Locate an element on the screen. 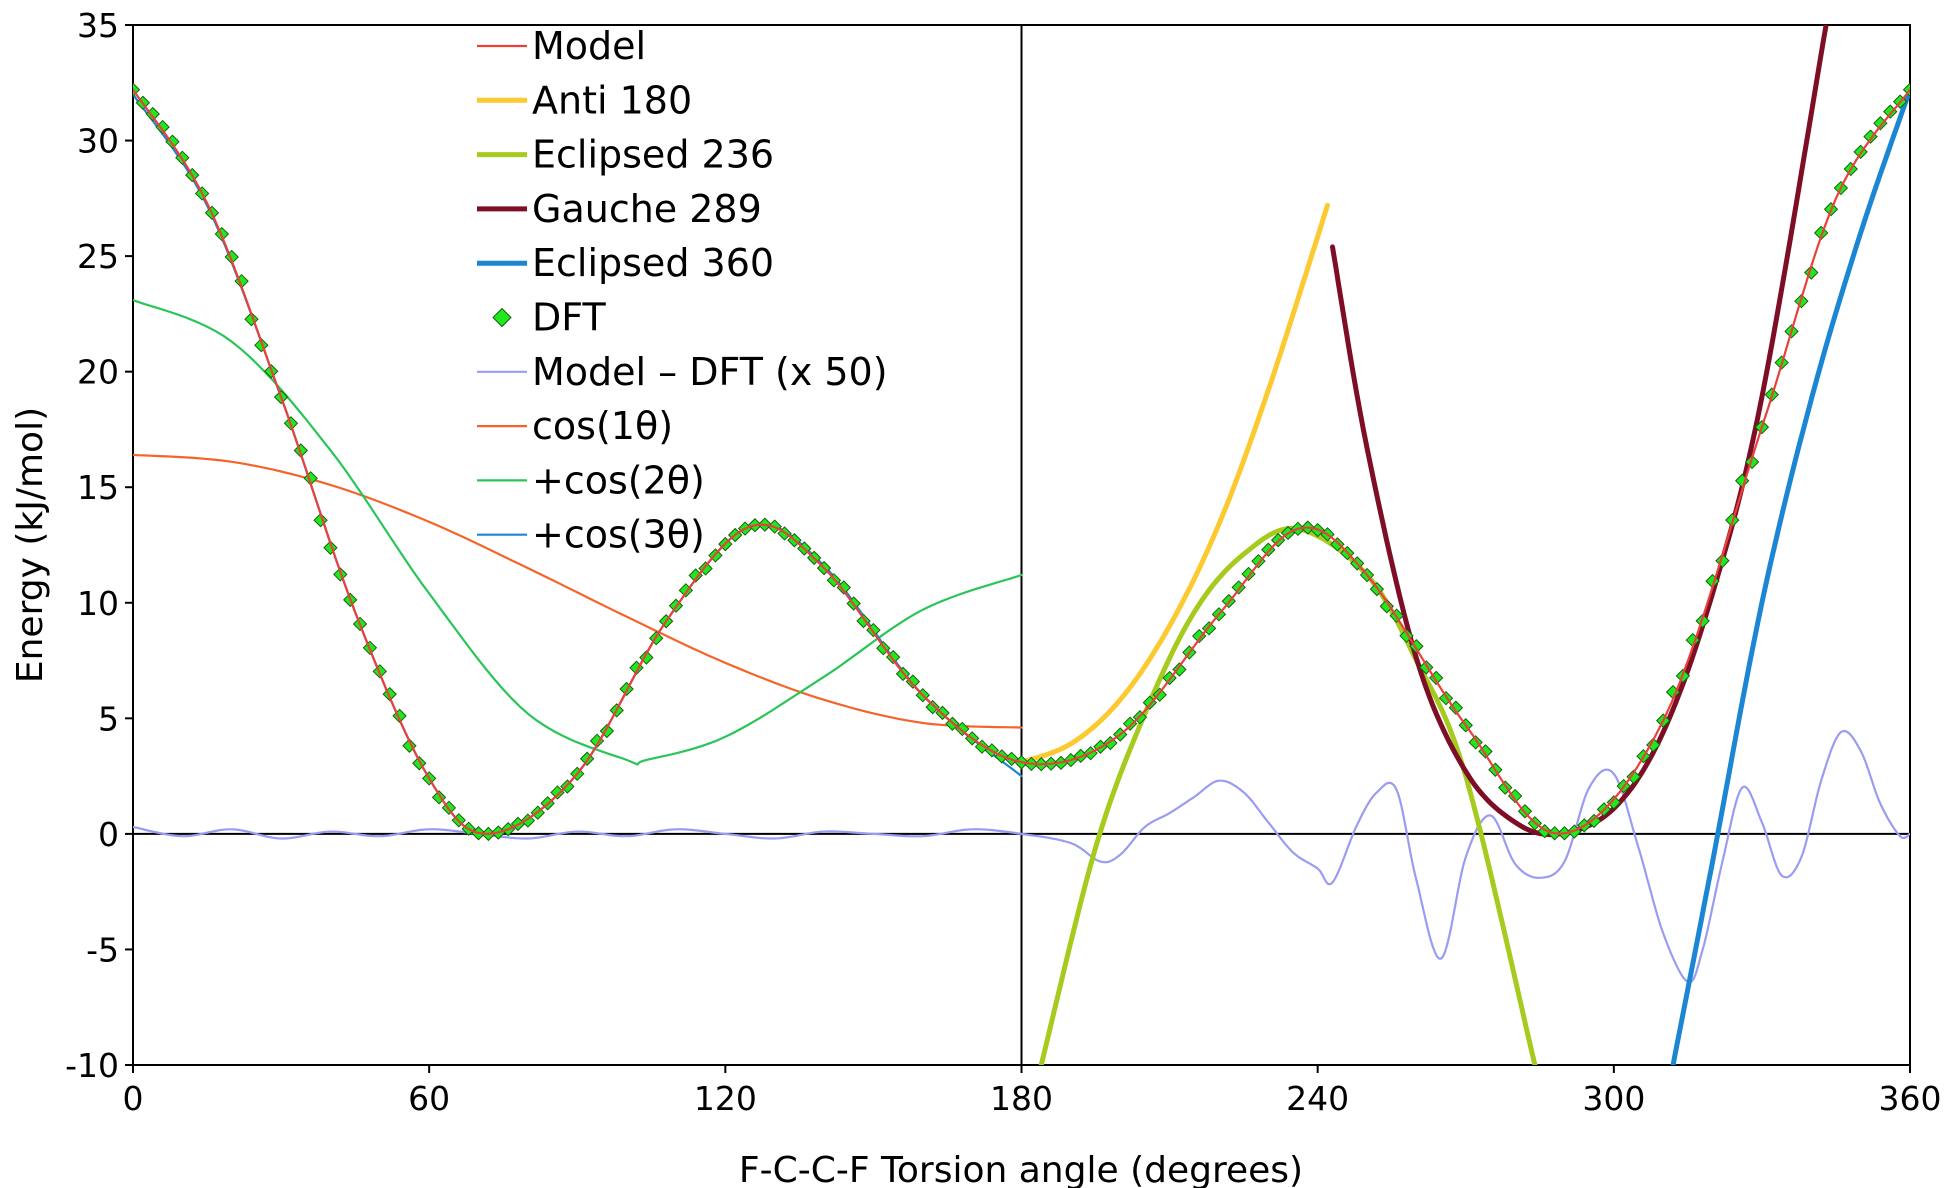  legend-item-cos-1: cos(1θ) is located at coordinates (575, 426).